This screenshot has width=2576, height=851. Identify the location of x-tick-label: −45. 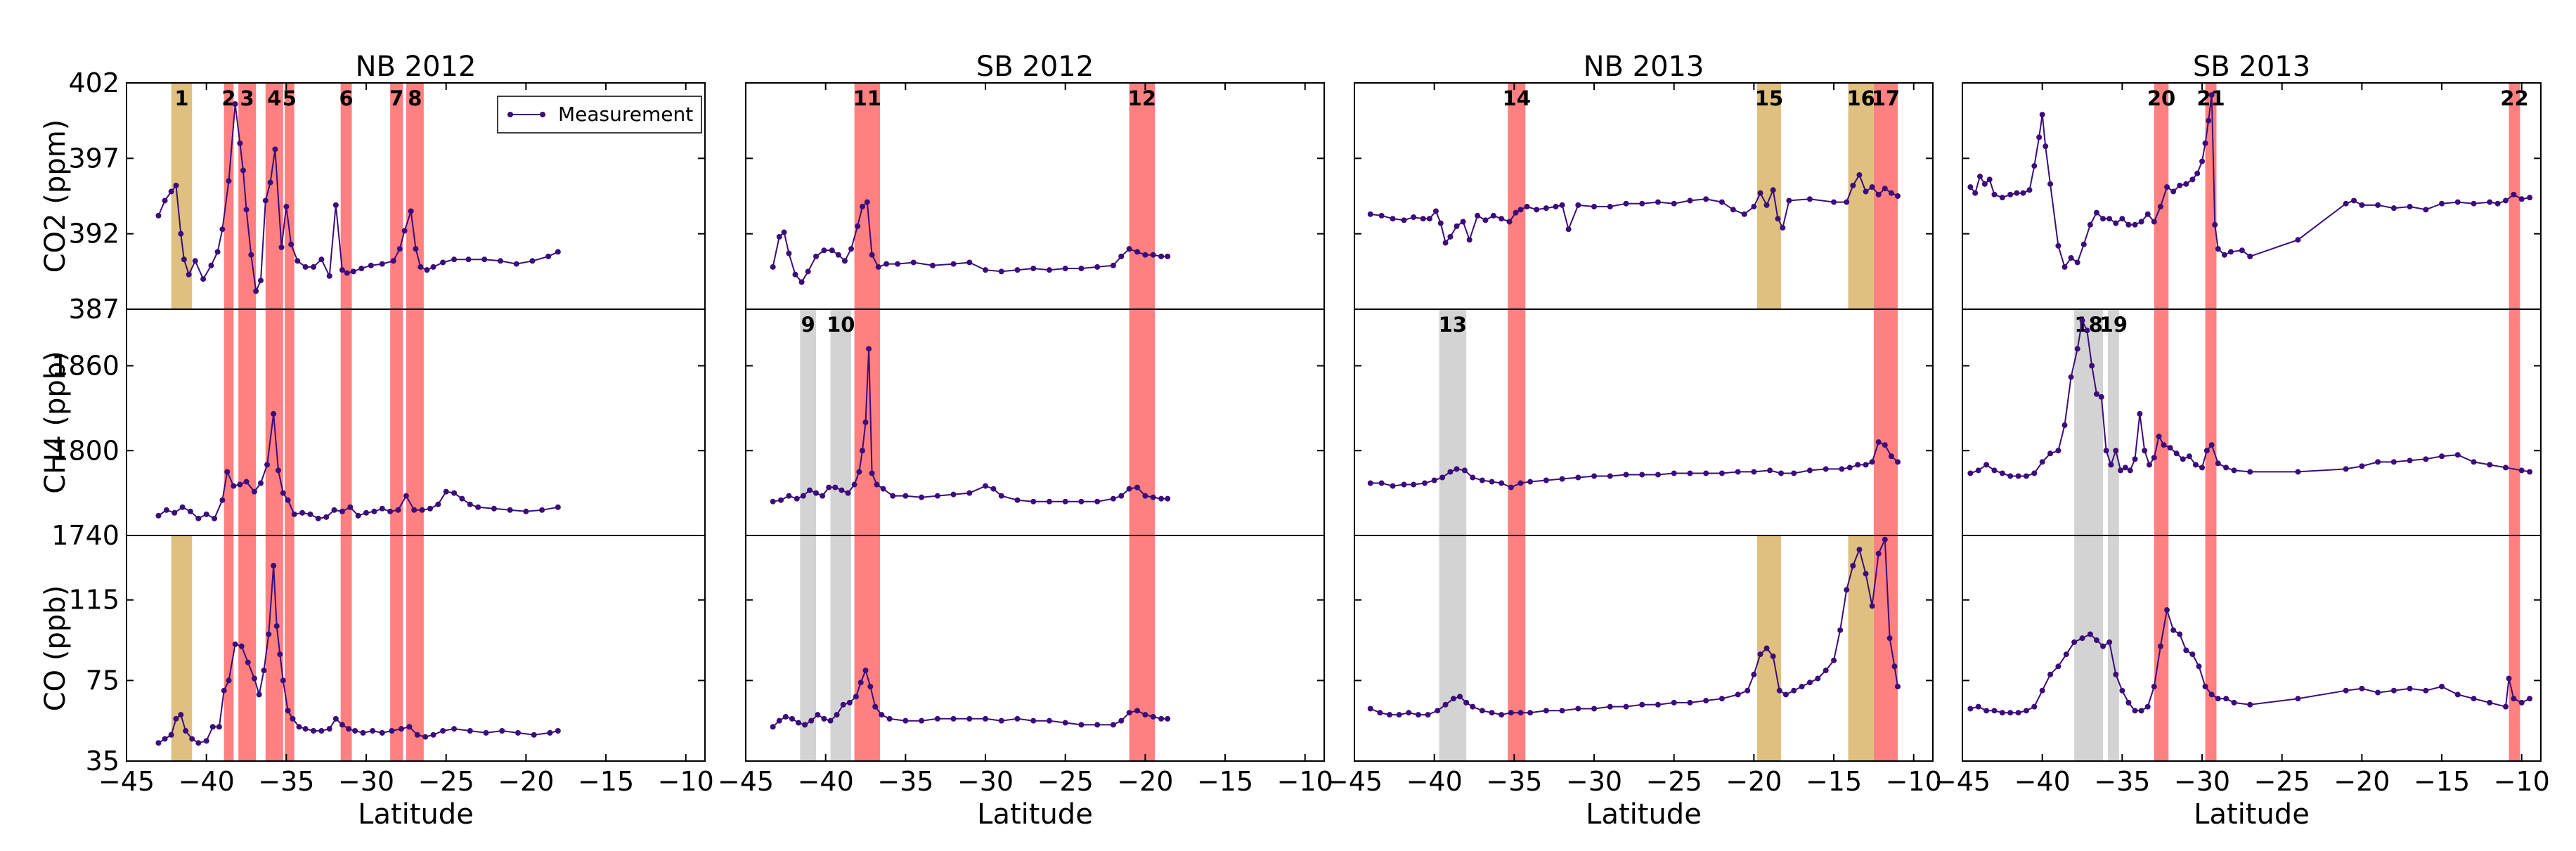
(1355, 781).